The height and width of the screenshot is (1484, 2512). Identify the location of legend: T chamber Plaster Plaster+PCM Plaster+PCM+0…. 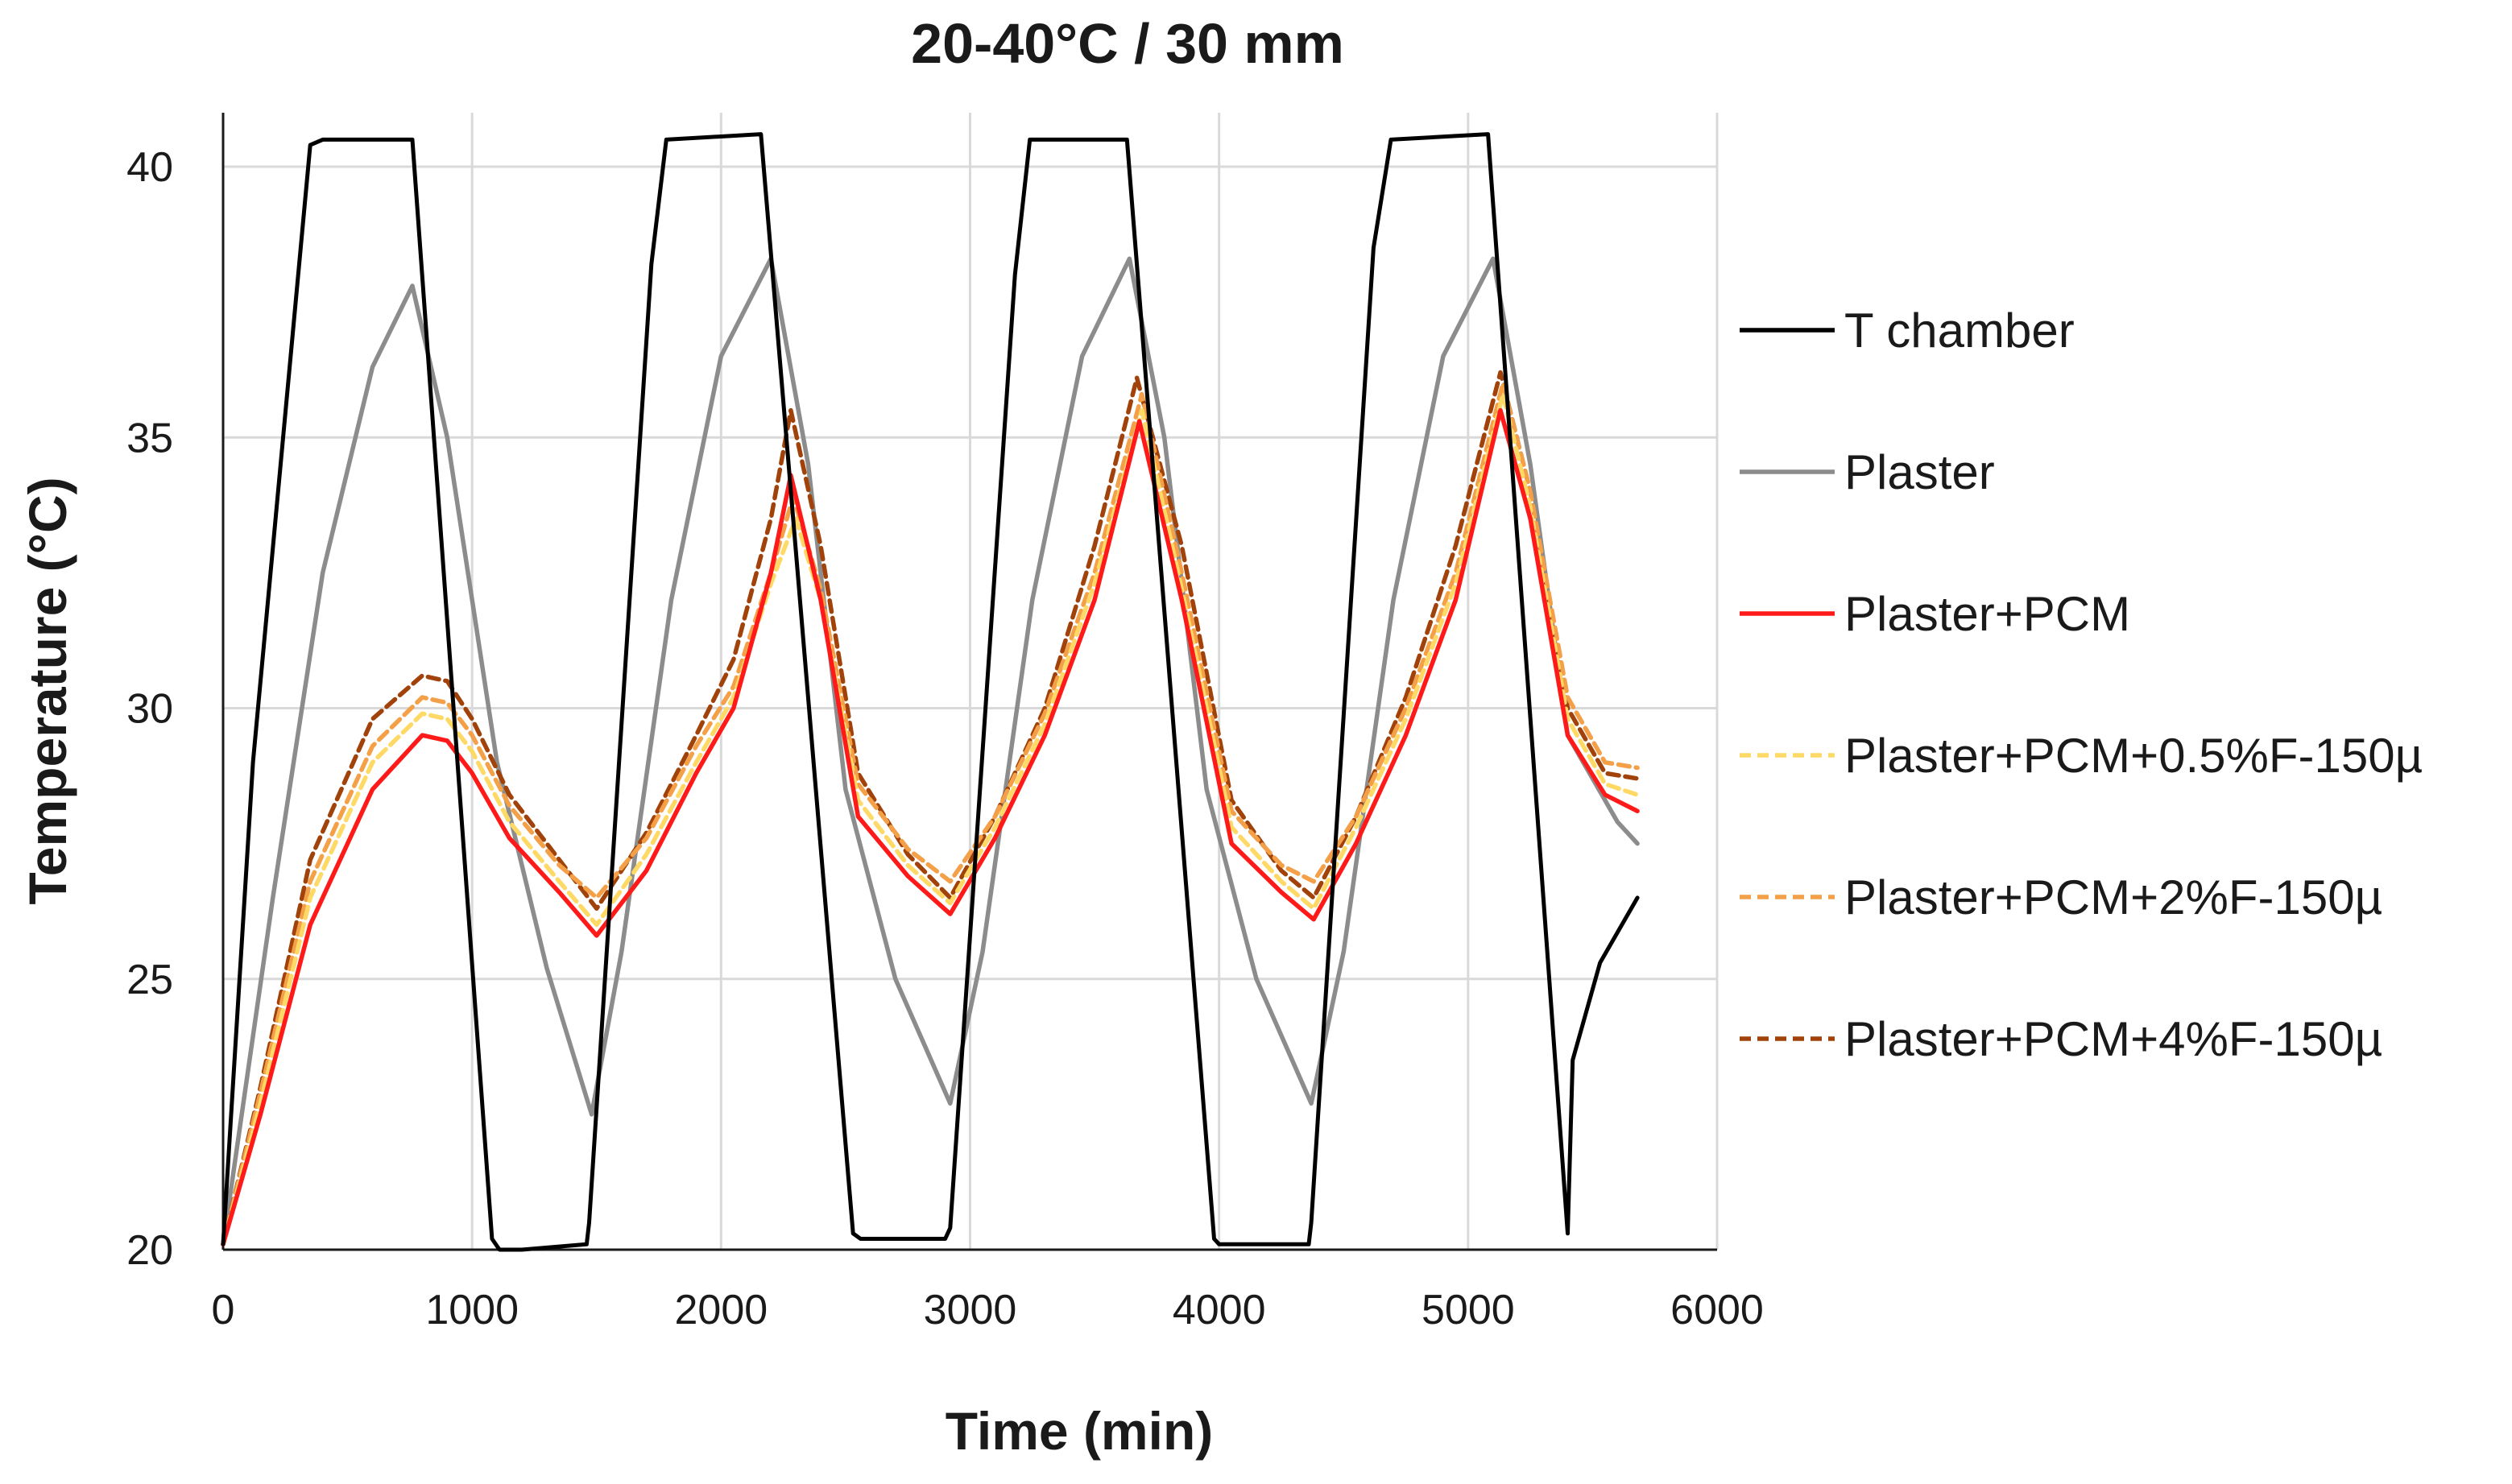
(2081, 685).